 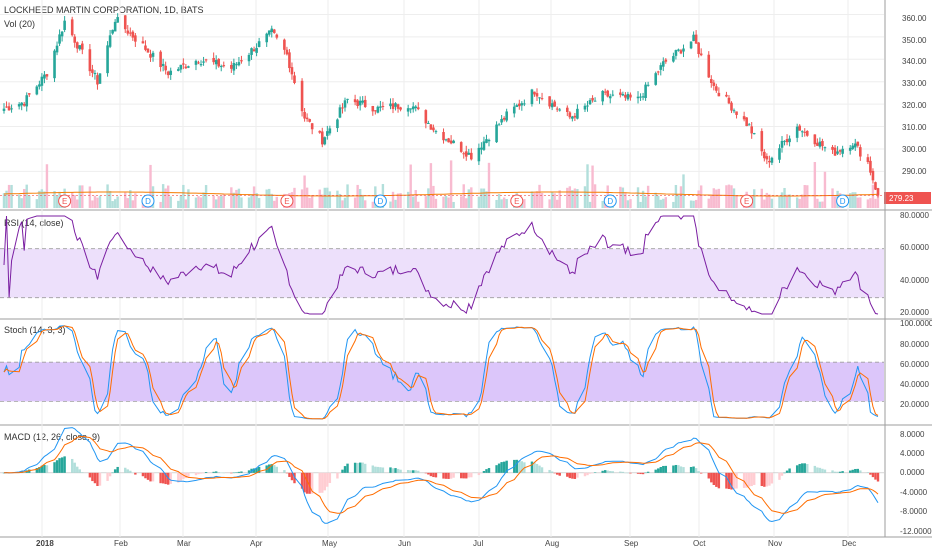 What do you see at coordinates (914, 18) in the screenshot?
I see `price-tick: 360.00` at bounding box center [914, 18].